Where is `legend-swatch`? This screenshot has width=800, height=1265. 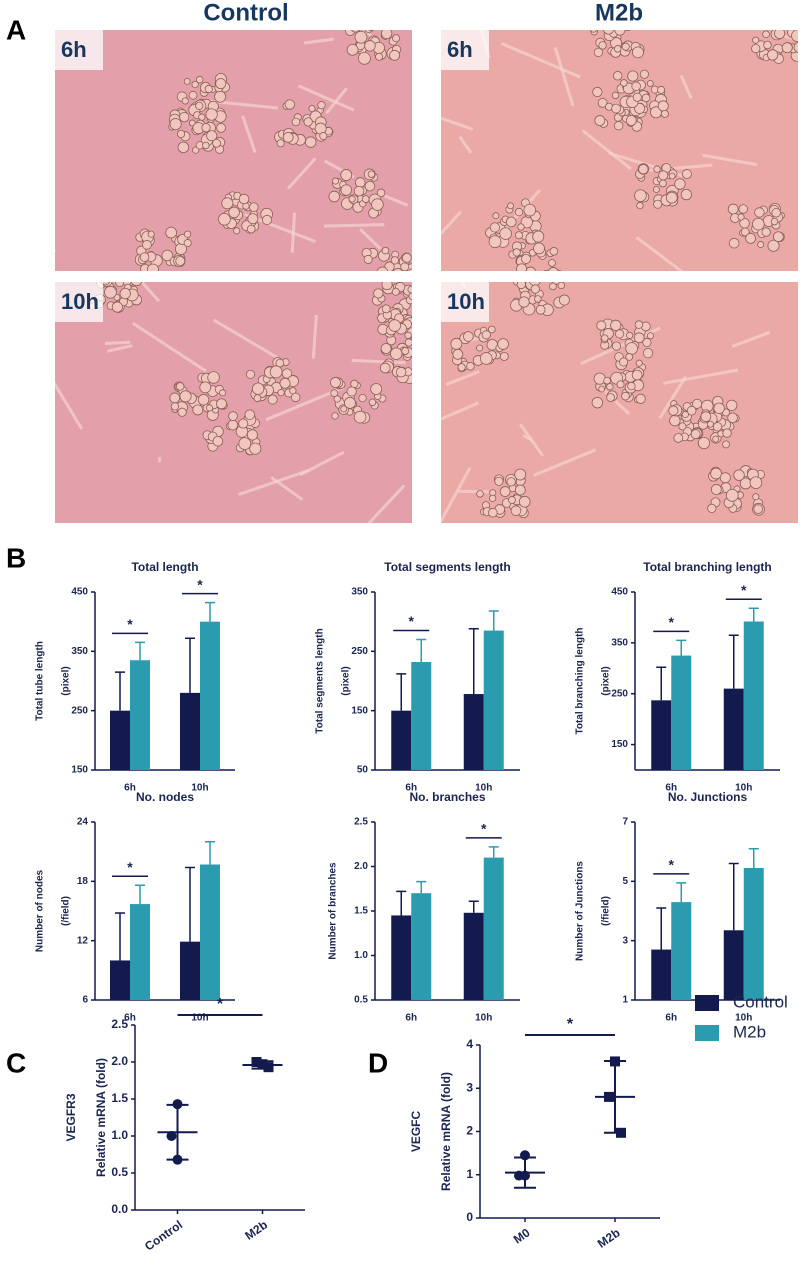 legend-swatch is located at coordinates (707, 1003).